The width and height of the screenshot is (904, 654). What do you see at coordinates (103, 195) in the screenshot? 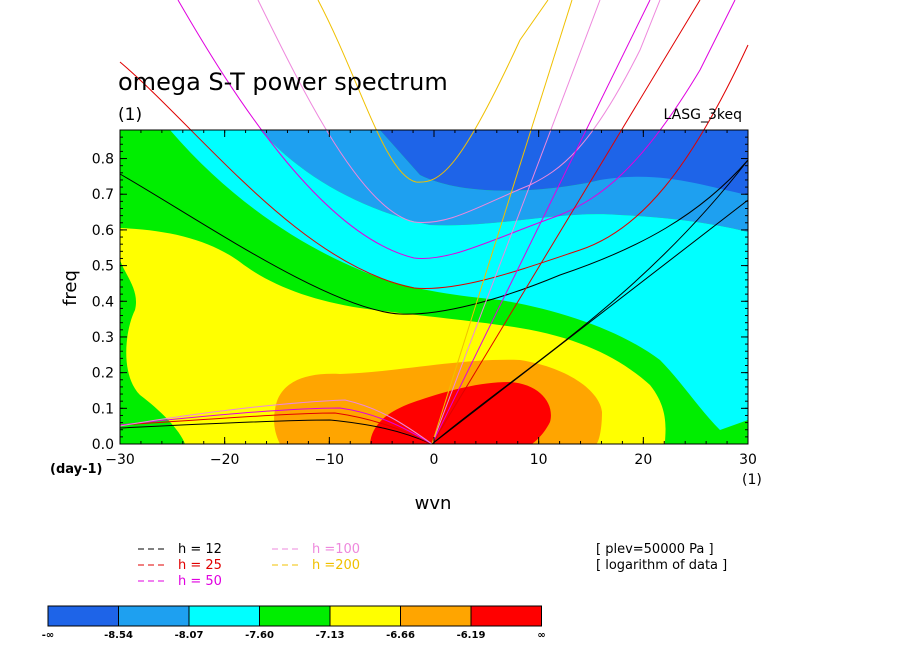
I see `y-tick-label: 0.7` at bounding box center [103, 195].